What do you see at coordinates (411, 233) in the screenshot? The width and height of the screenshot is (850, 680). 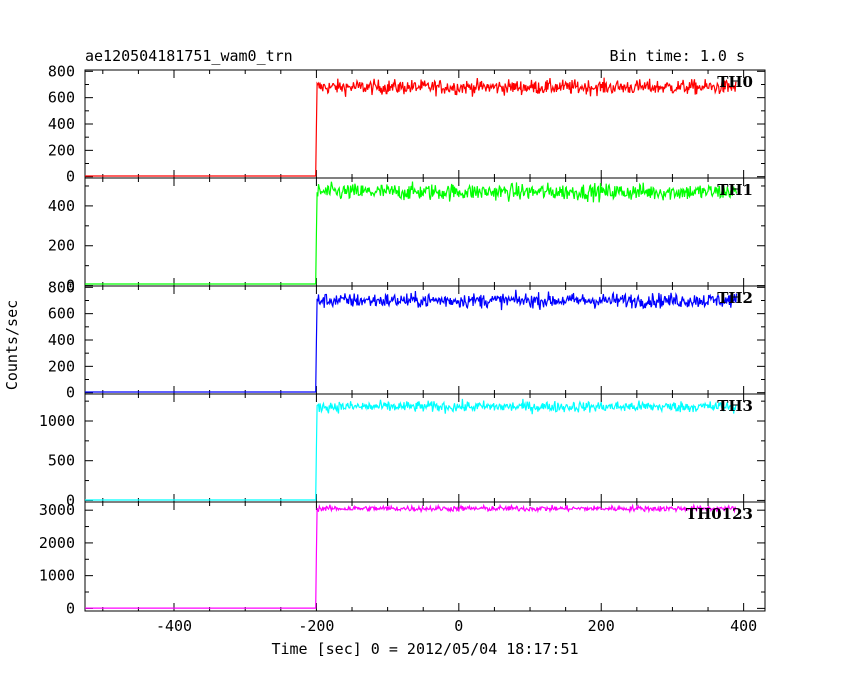 I see `series-line-th1` at bounding box center [411, 233].